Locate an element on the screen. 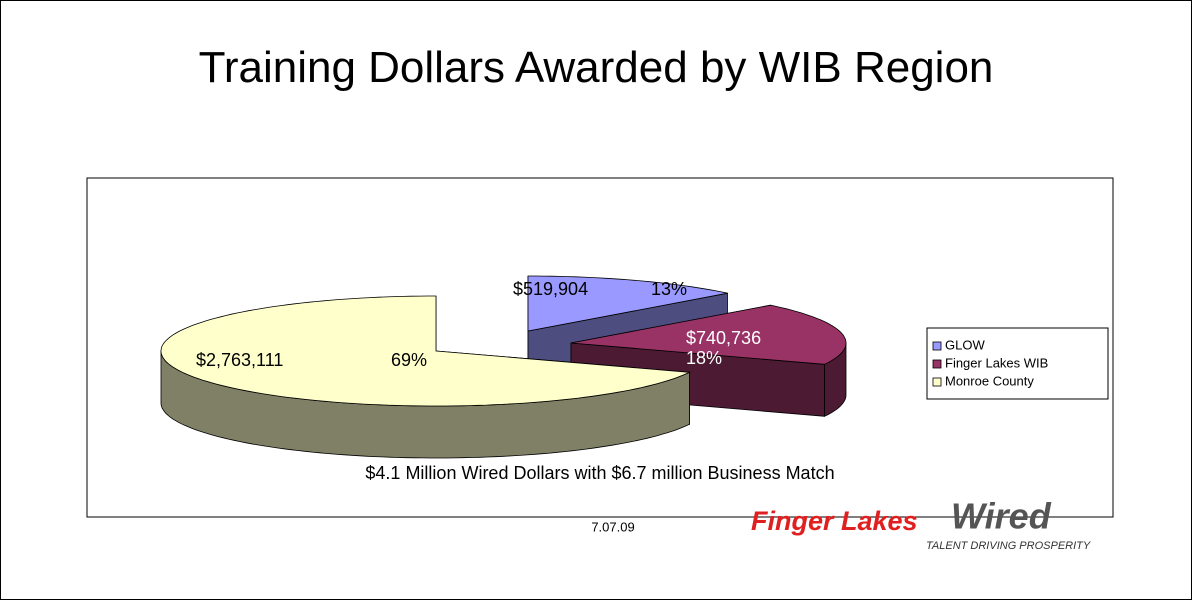 This screenshot has height=600, width=1192. legend-label: Monroe County is located at coordinates (989, 380).